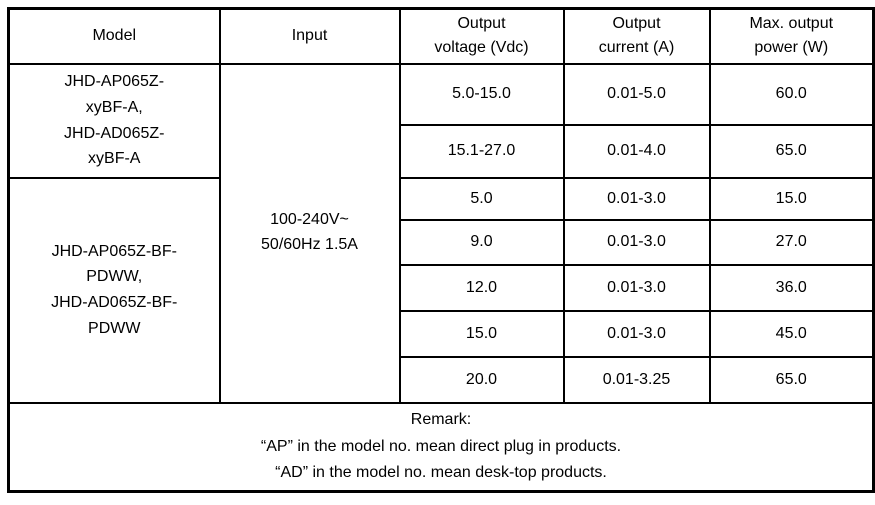 The image size is (875, 505). What do you see at coordinates (481, 36) in the screenshot?
I see `header-output-voltage: Output voltage (Vdc)` at bounding box center [481, 36].